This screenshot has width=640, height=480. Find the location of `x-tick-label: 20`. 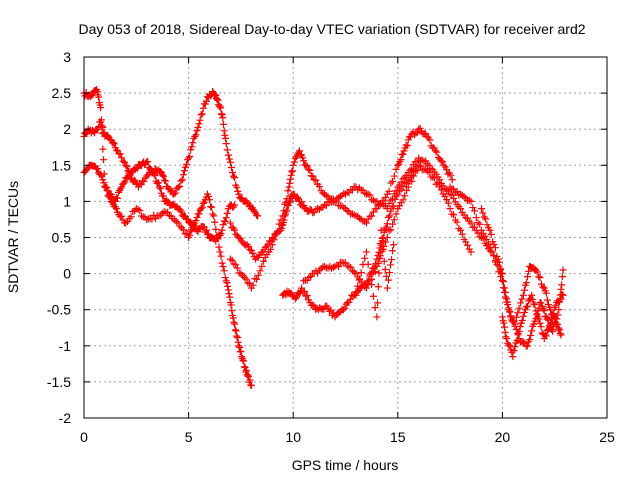

x-tick-label: 20 is located at coordinates (503, 437).